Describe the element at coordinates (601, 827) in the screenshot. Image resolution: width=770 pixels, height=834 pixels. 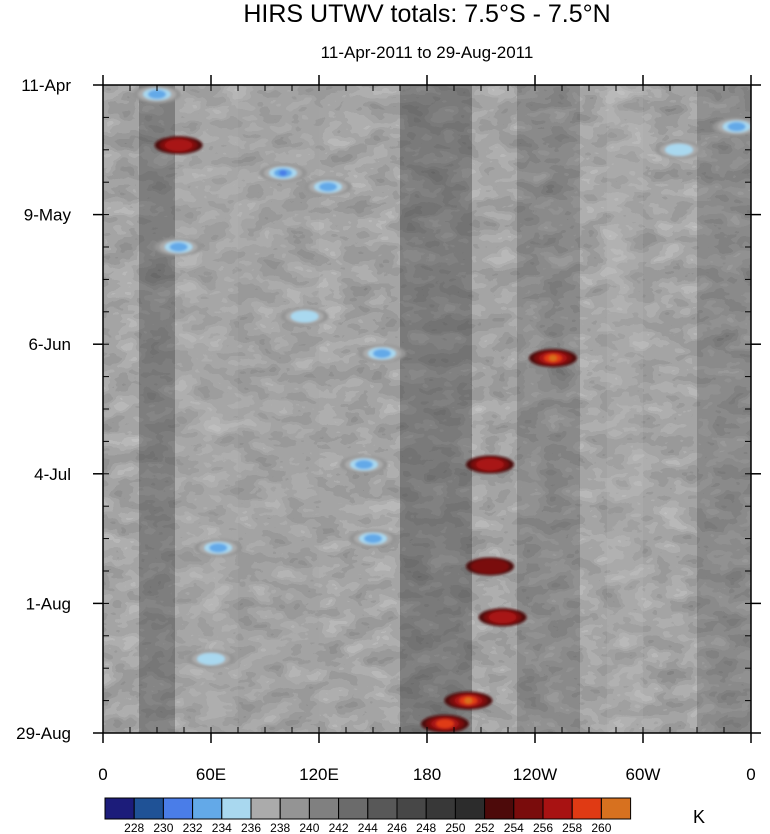
I see `colorbar-label: 260` at that location.